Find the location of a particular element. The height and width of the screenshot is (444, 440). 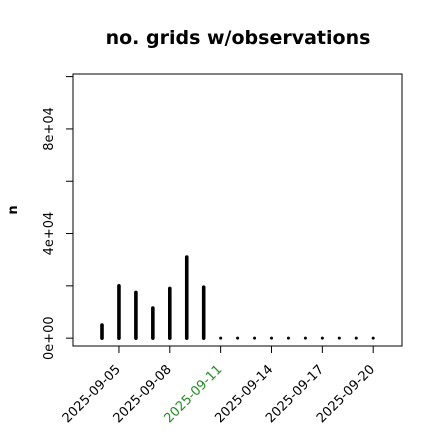

chart-title: no. grids w/observations is located at coordinates (238, 38).